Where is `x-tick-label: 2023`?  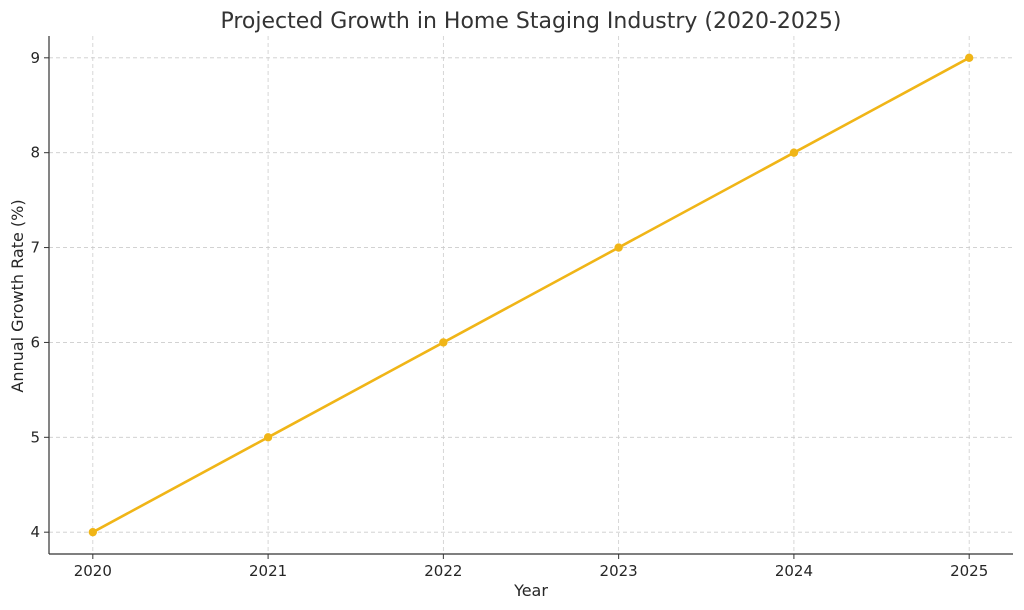
x-tick-label: 2023 is located at coordinates (619, 571).